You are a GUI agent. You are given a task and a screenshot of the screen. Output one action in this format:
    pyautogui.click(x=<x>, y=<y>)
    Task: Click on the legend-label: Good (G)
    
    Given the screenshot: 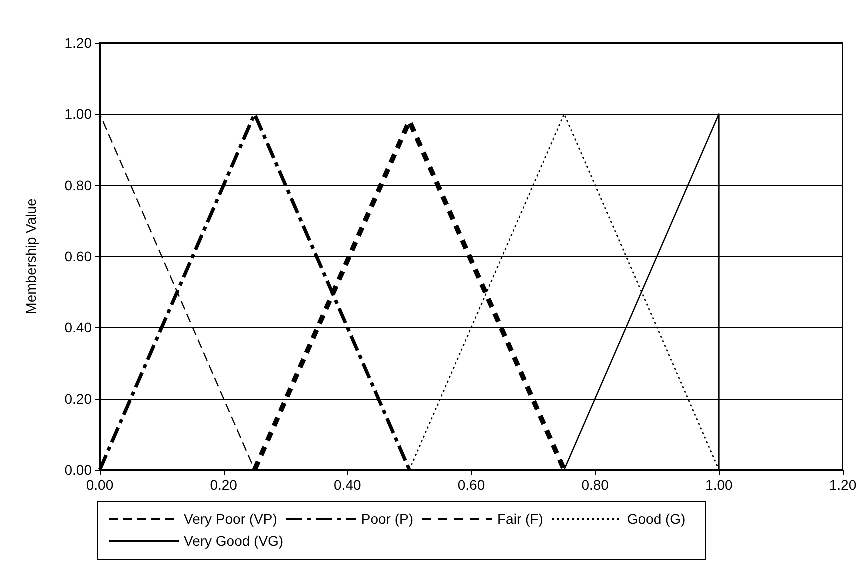 What is the action you would take?
    pyautogui.click(x=656, y=519)
    